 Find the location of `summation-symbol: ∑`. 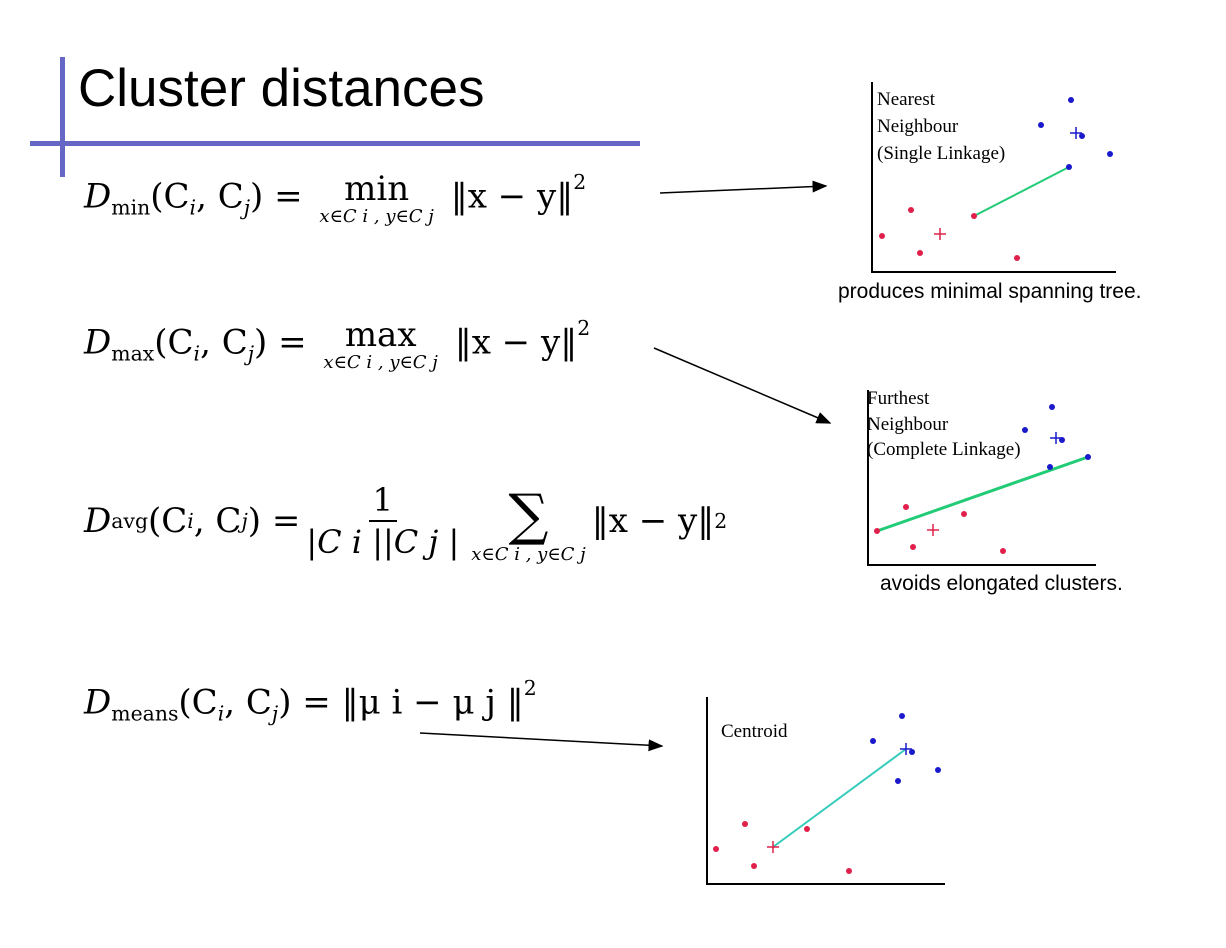

summation-symbol: ∑ is located at coordinates (528, 515).